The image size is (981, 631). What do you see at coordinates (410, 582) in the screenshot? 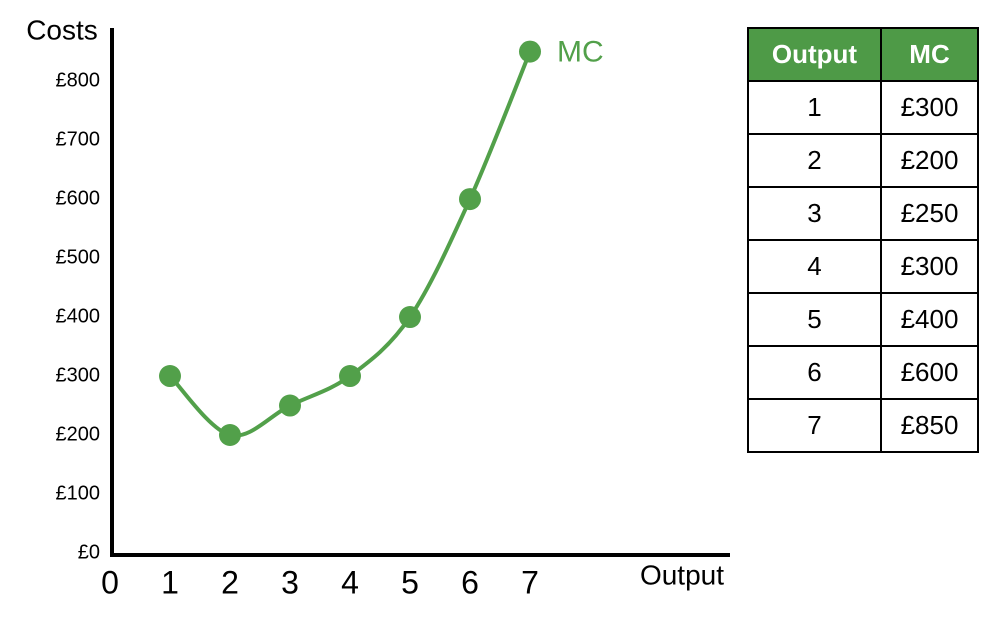
I see `x-tick-label: 5` at bounding box center [410, 582].